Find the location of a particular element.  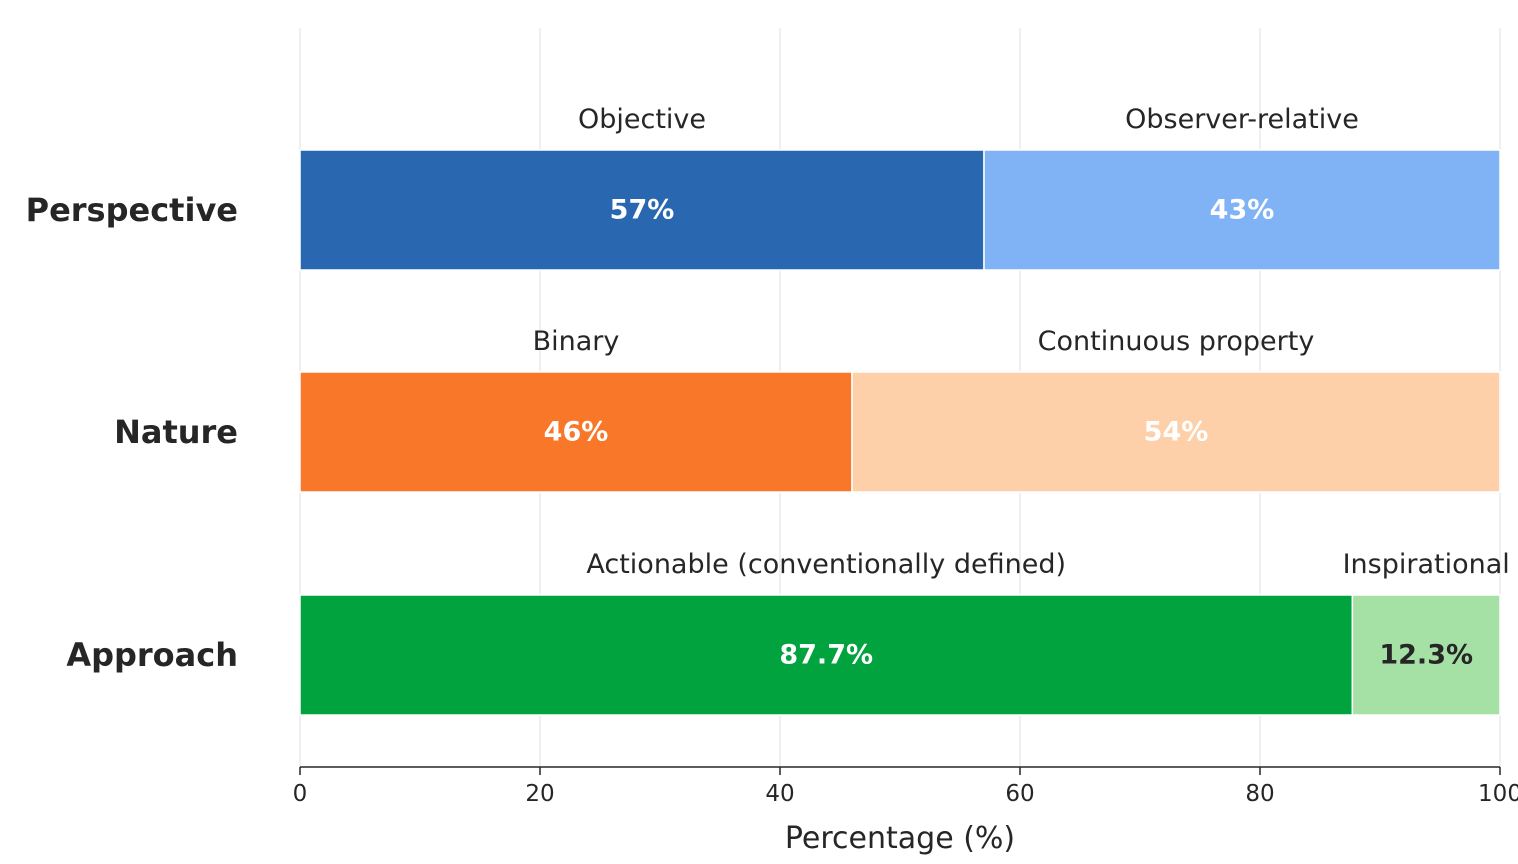

value-label-1-1: 54% is located at coordinates (1176, 432).